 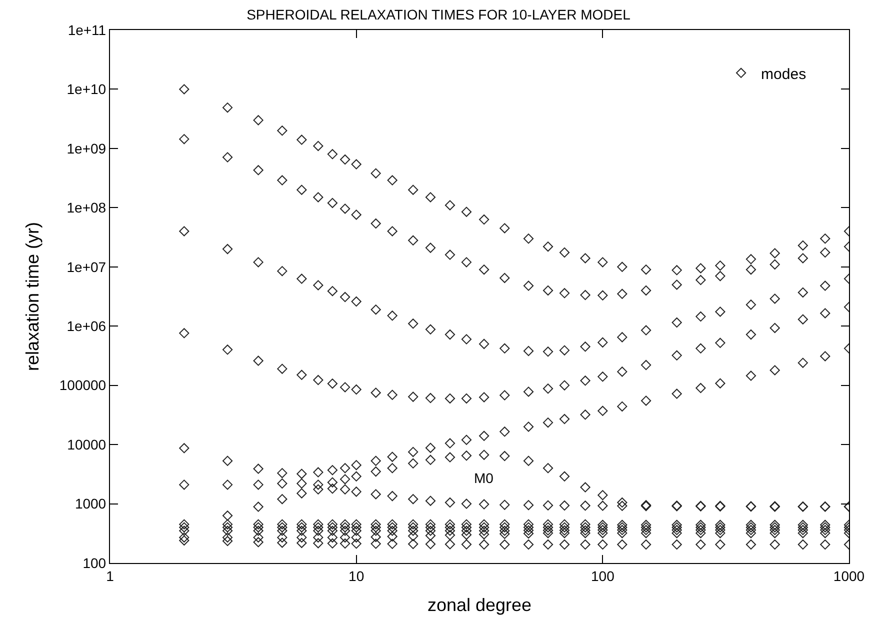 I want to click on y-tick-label: 1000, so click(x=90, y=504).